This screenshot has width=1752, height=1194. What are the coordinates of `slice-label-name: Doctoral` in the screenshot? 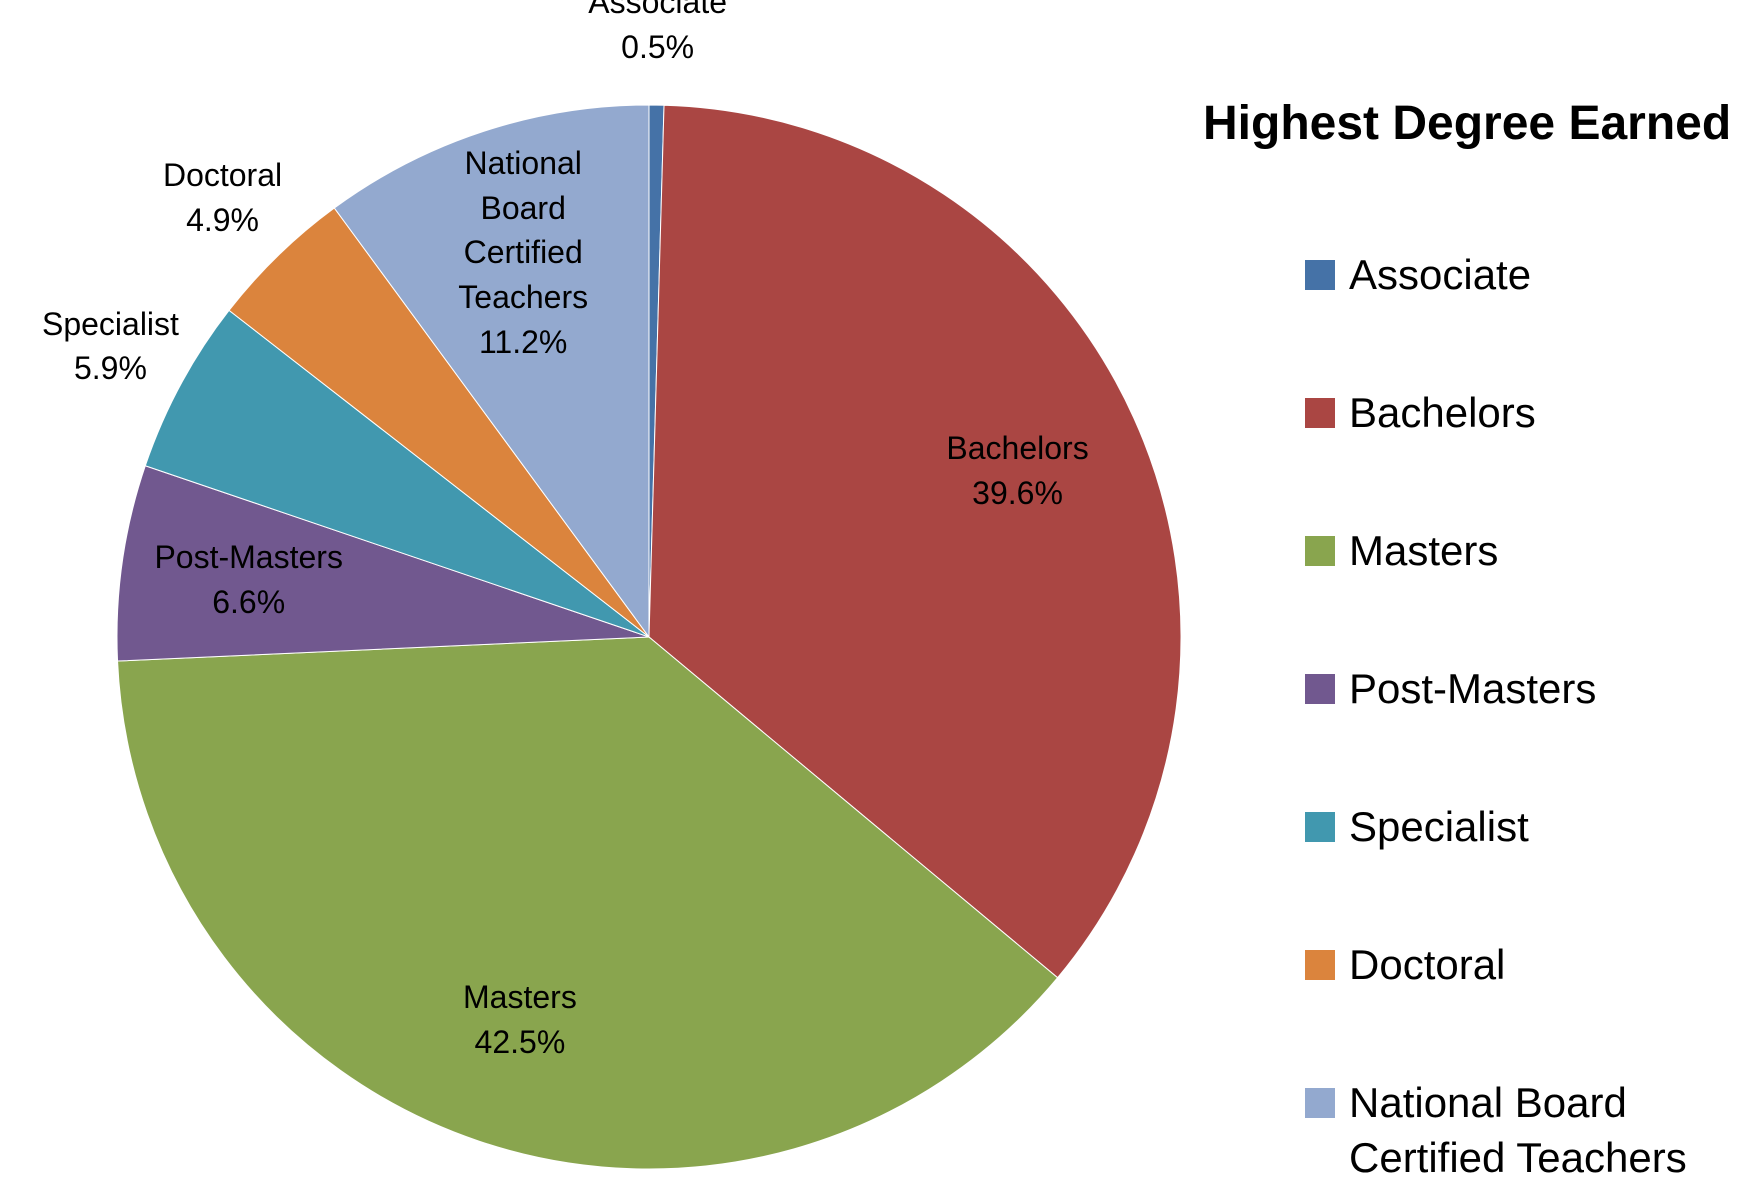 It's located at (222, 175).